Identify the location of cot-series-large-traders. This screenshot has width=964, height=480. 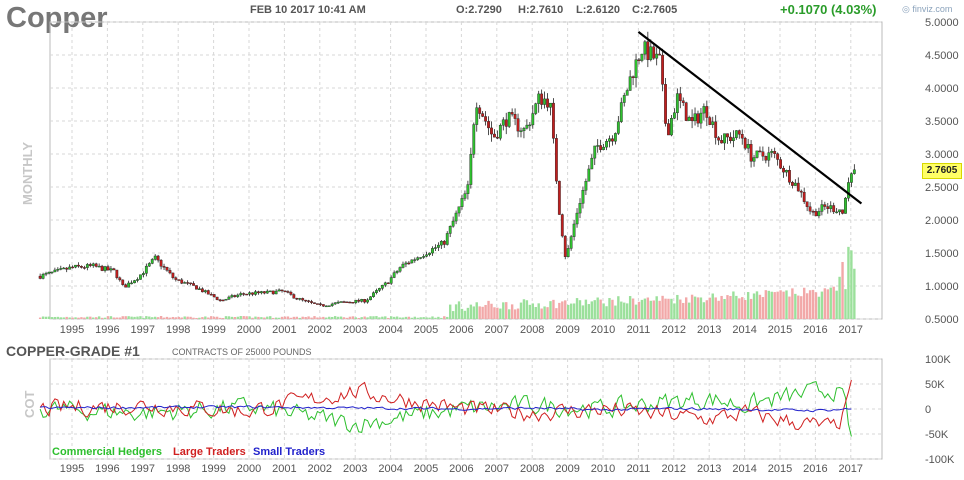
(445, 405).